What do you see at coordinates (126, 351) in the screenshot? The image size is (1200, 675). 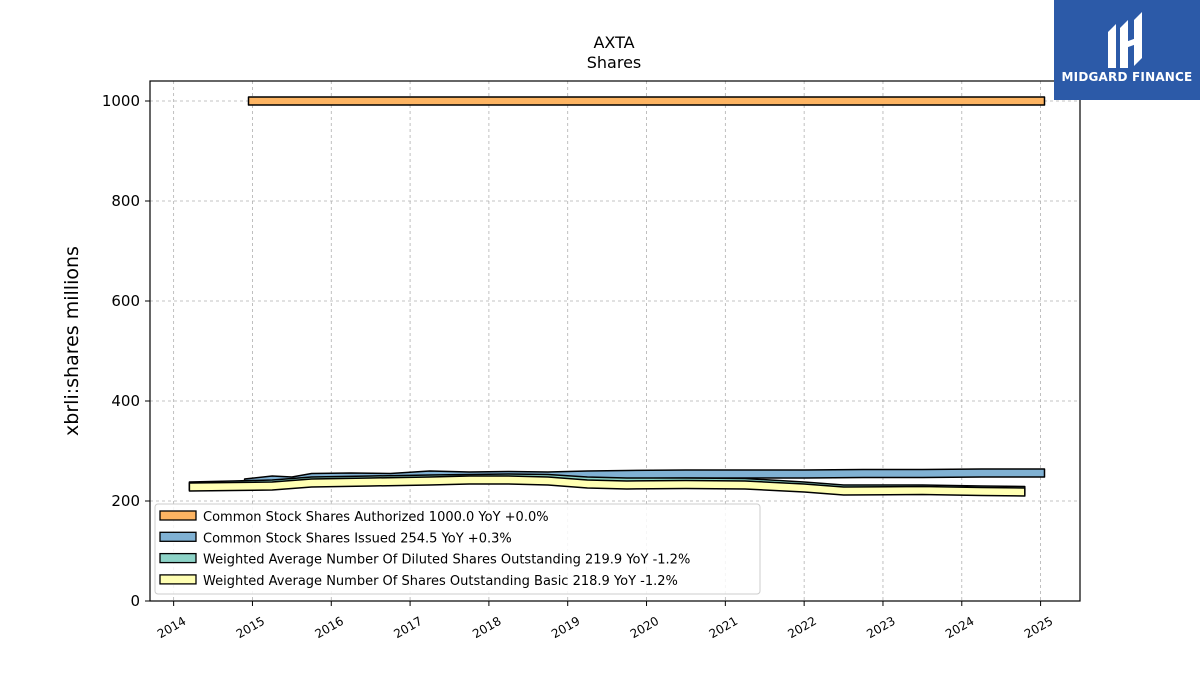 I see `y-axis: 0 200 400 600 800 1000` at bounding box center [126, 351].